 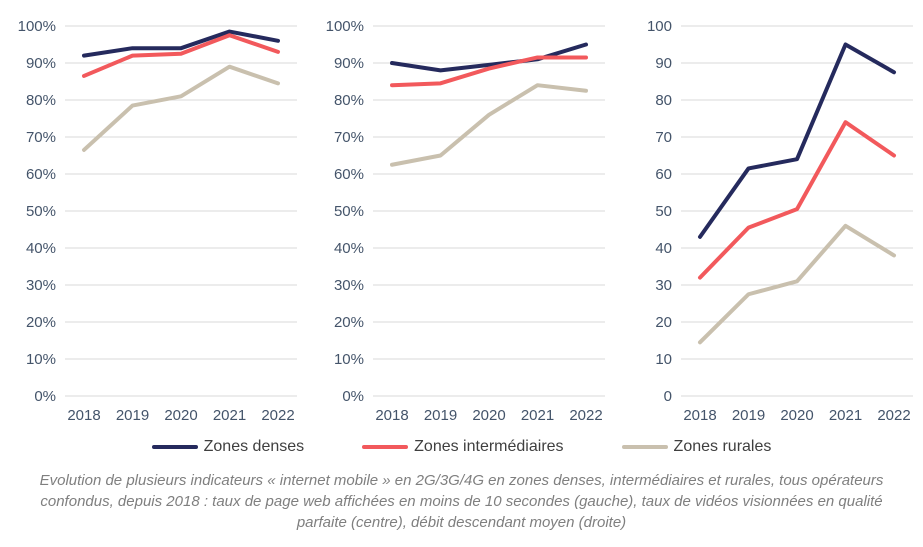 I want to click on y-tick-label: 60, so click(x=663, y=174).